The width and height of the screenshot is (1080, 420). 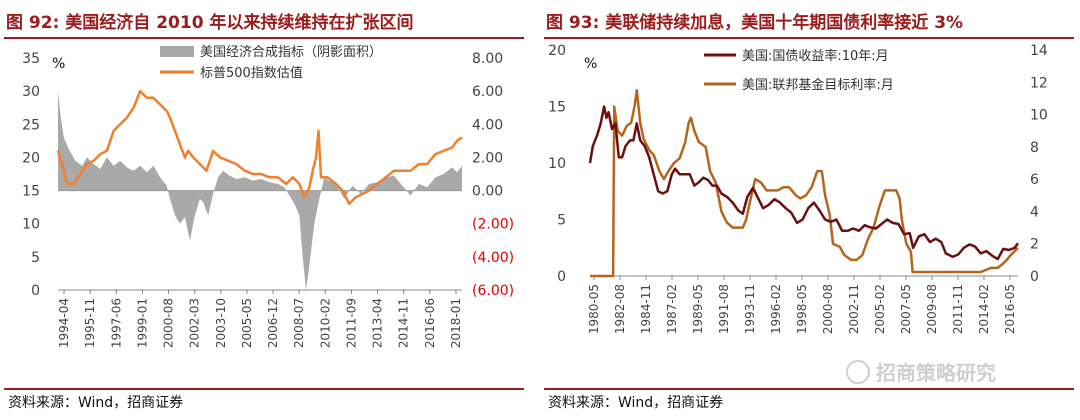 I want to click on y-right-tick: 8.00, so click(x=487, y=59).